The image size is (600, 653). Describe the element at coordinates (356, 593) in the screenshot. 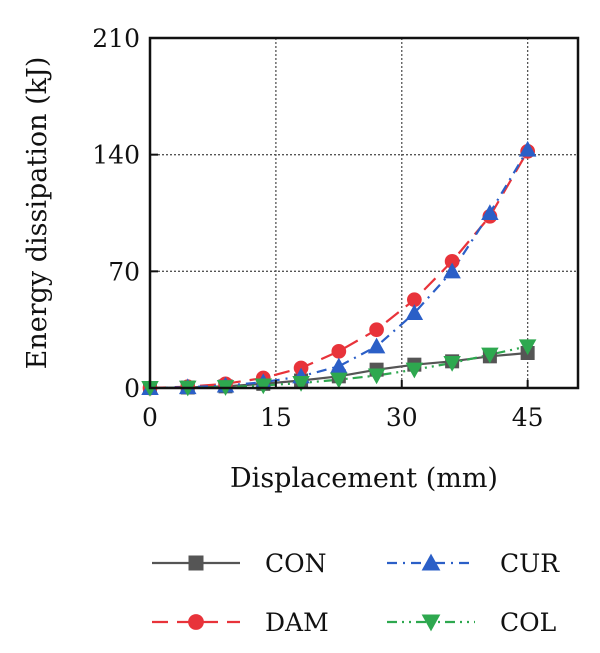

I see `legend: CON CUR DAM COL` at that location.